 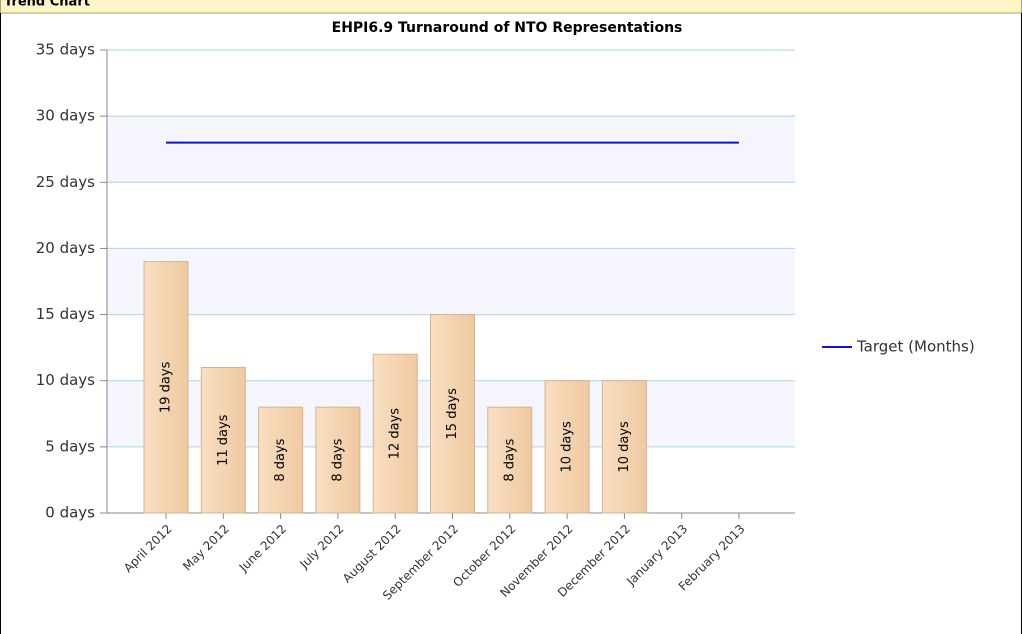 I want to click on y-tick-label: 0 days, so click(x=70, y=513).